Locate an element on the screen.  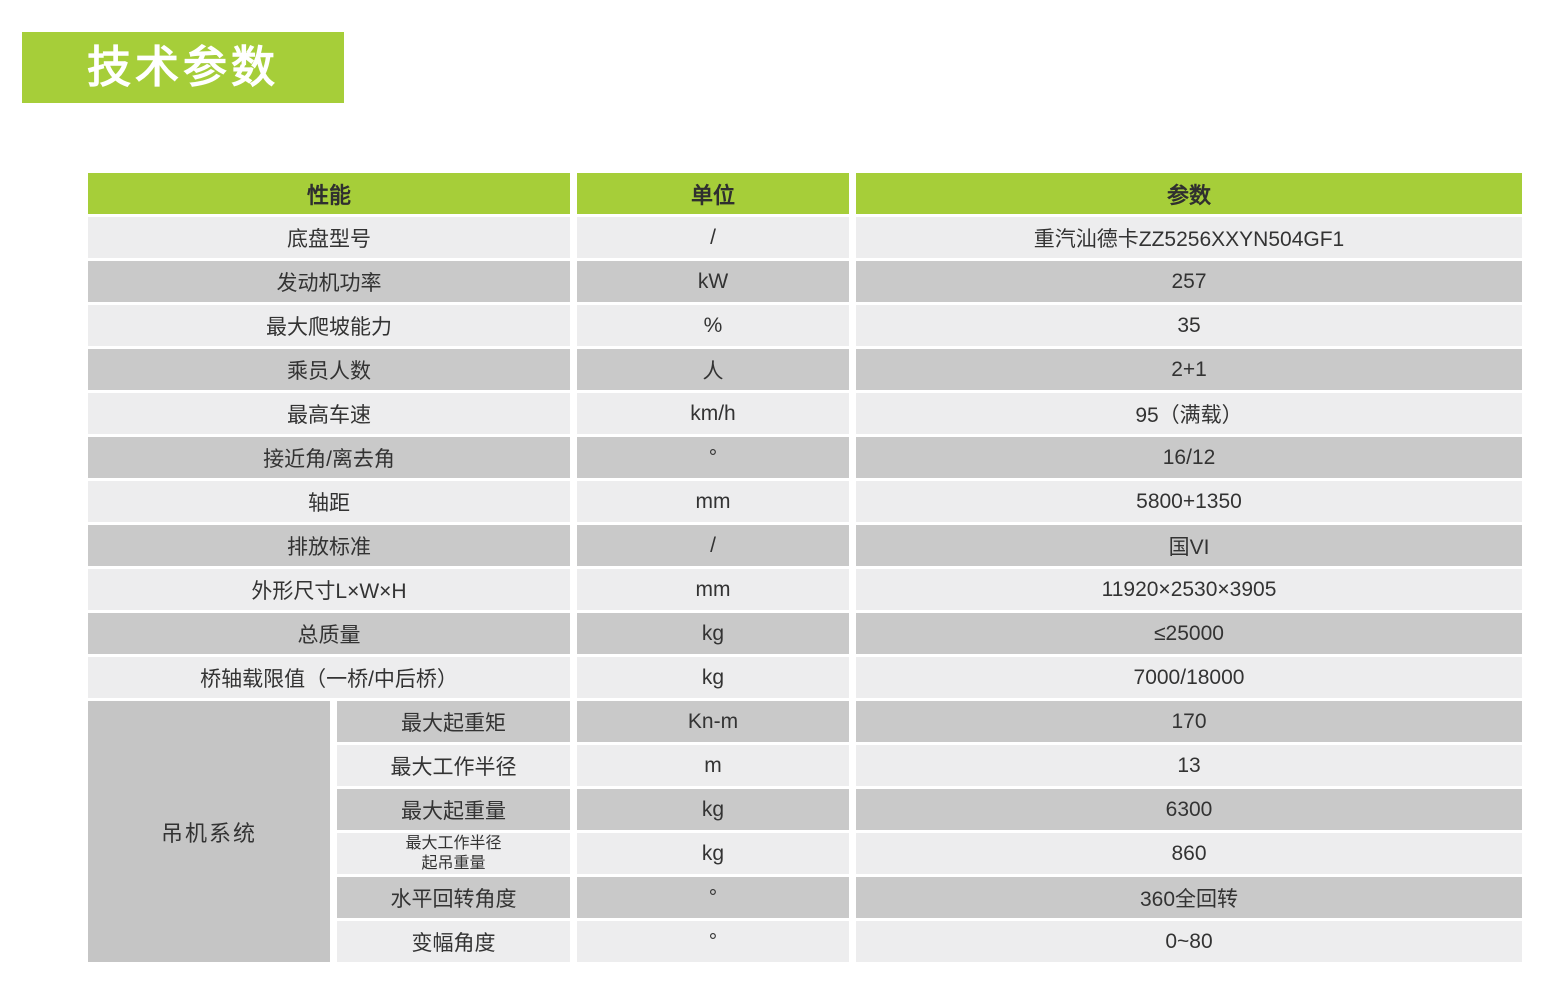
property-cell: 最大起重量 is located at coordinates (453, 809).